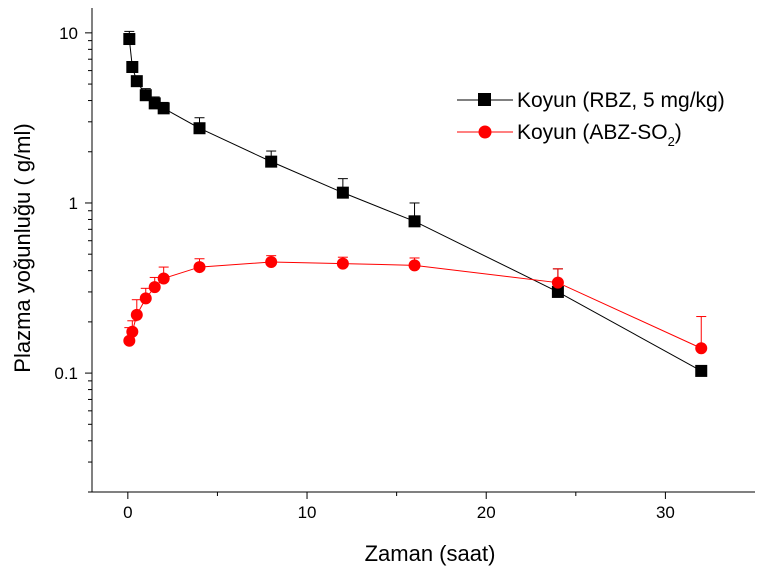 This screenshot has width=784, height=581. I want to click on legend-label-rbz: Koyun (RBZ, 5 mg/kg), so click(621, 100).